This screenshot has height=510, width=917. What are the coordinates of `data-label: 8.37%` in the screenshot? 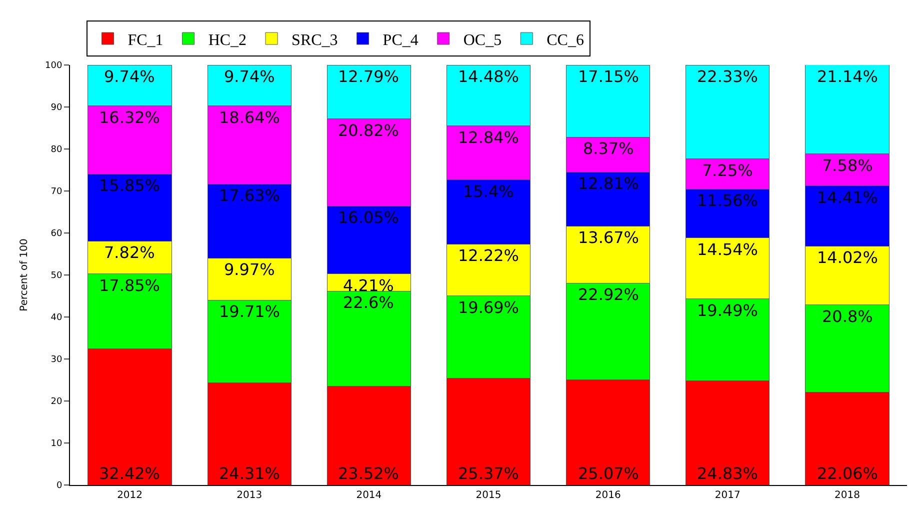 It's located at (608, 148).